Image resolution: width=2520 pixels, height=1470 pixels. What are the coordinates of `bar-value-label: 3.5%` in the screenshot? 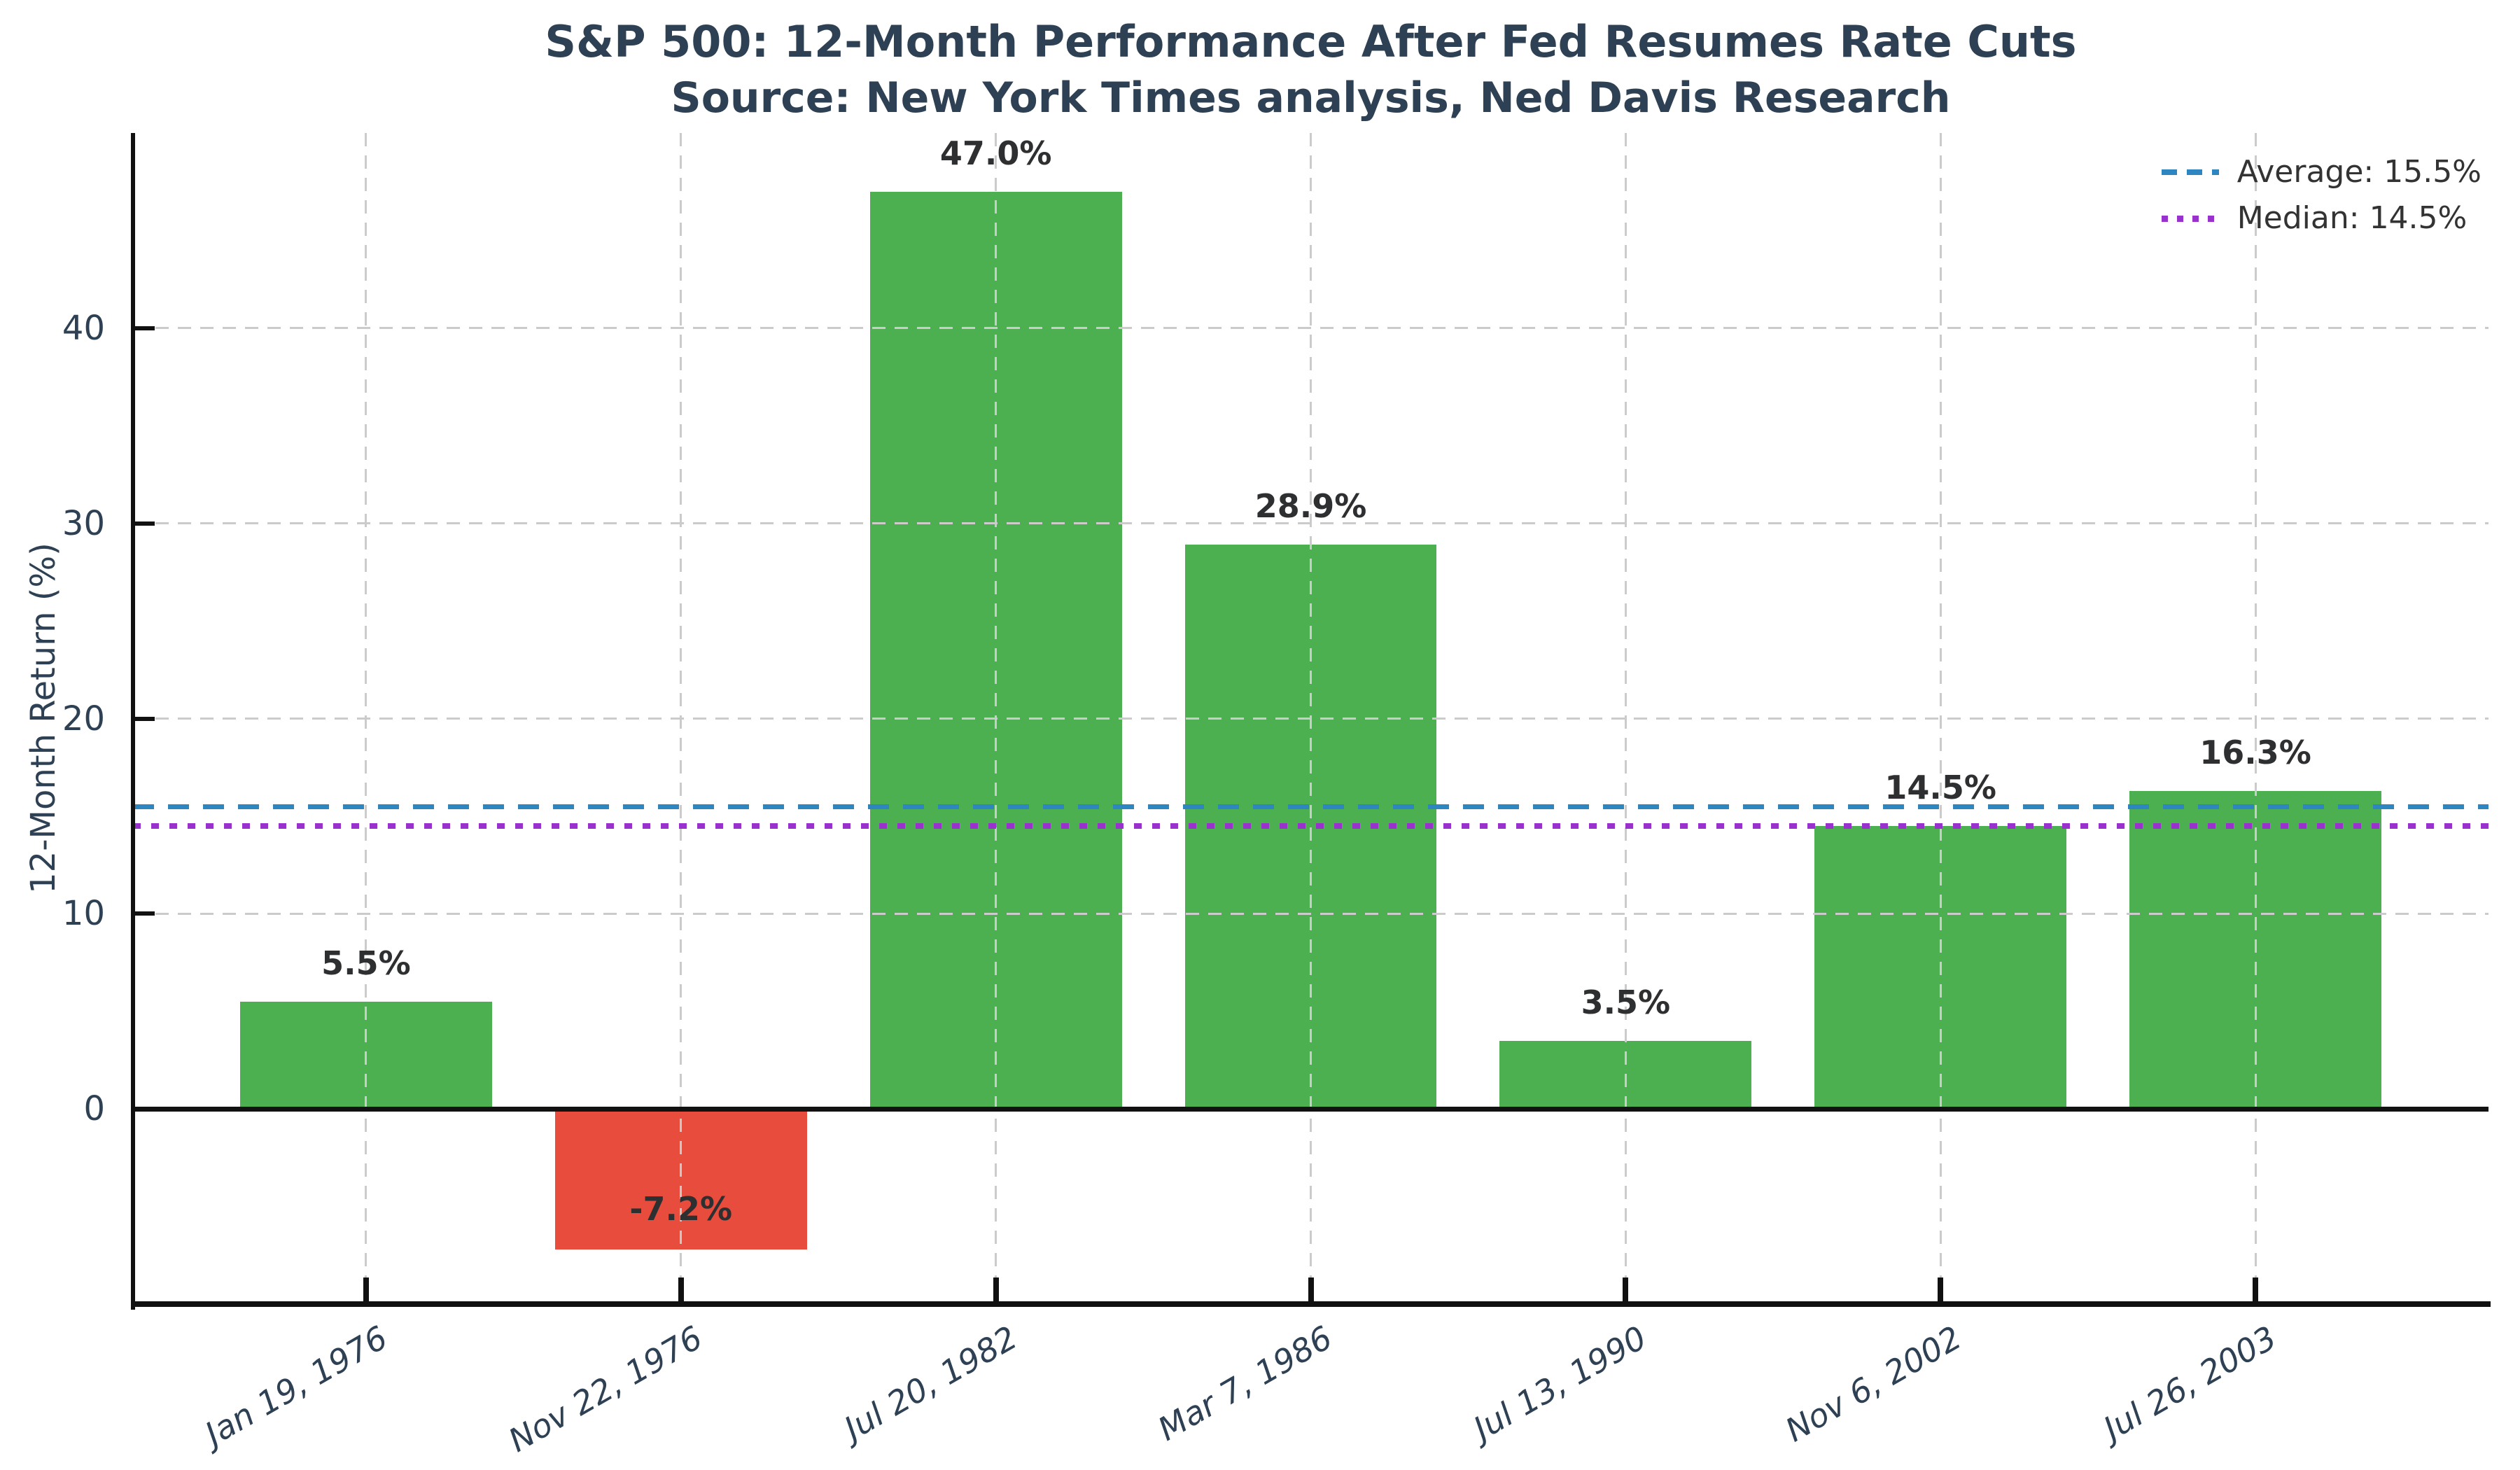 It's located at (1626, 1002).